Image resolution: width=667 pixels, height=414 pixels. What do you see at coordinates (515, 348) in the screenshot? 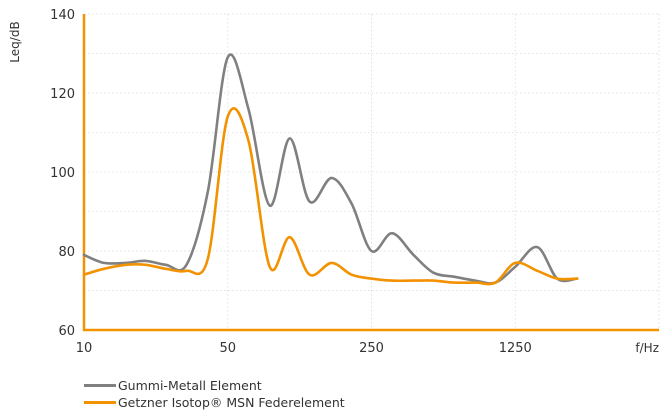
I see `x-tick-label-1250: 1250` at bounding box center [515, 348].